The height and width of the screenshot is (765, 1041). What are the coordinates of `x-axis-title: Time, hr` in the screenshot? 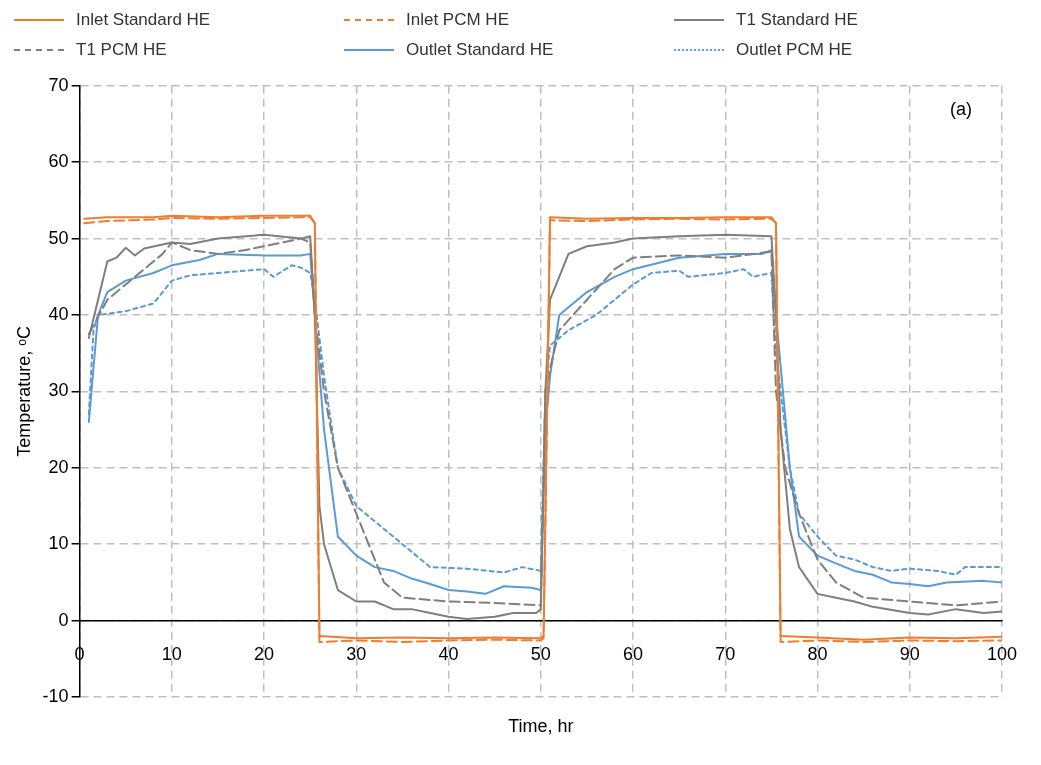 It's located at (541, 725).